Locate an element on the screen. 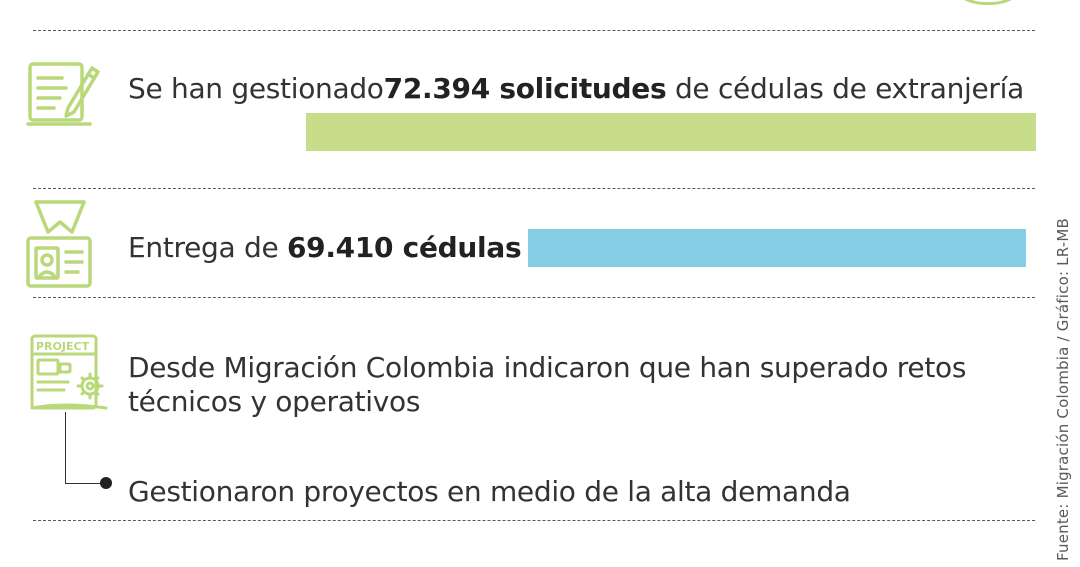  project-gear-icon: PROJECT is located at coordinates (69, 372).